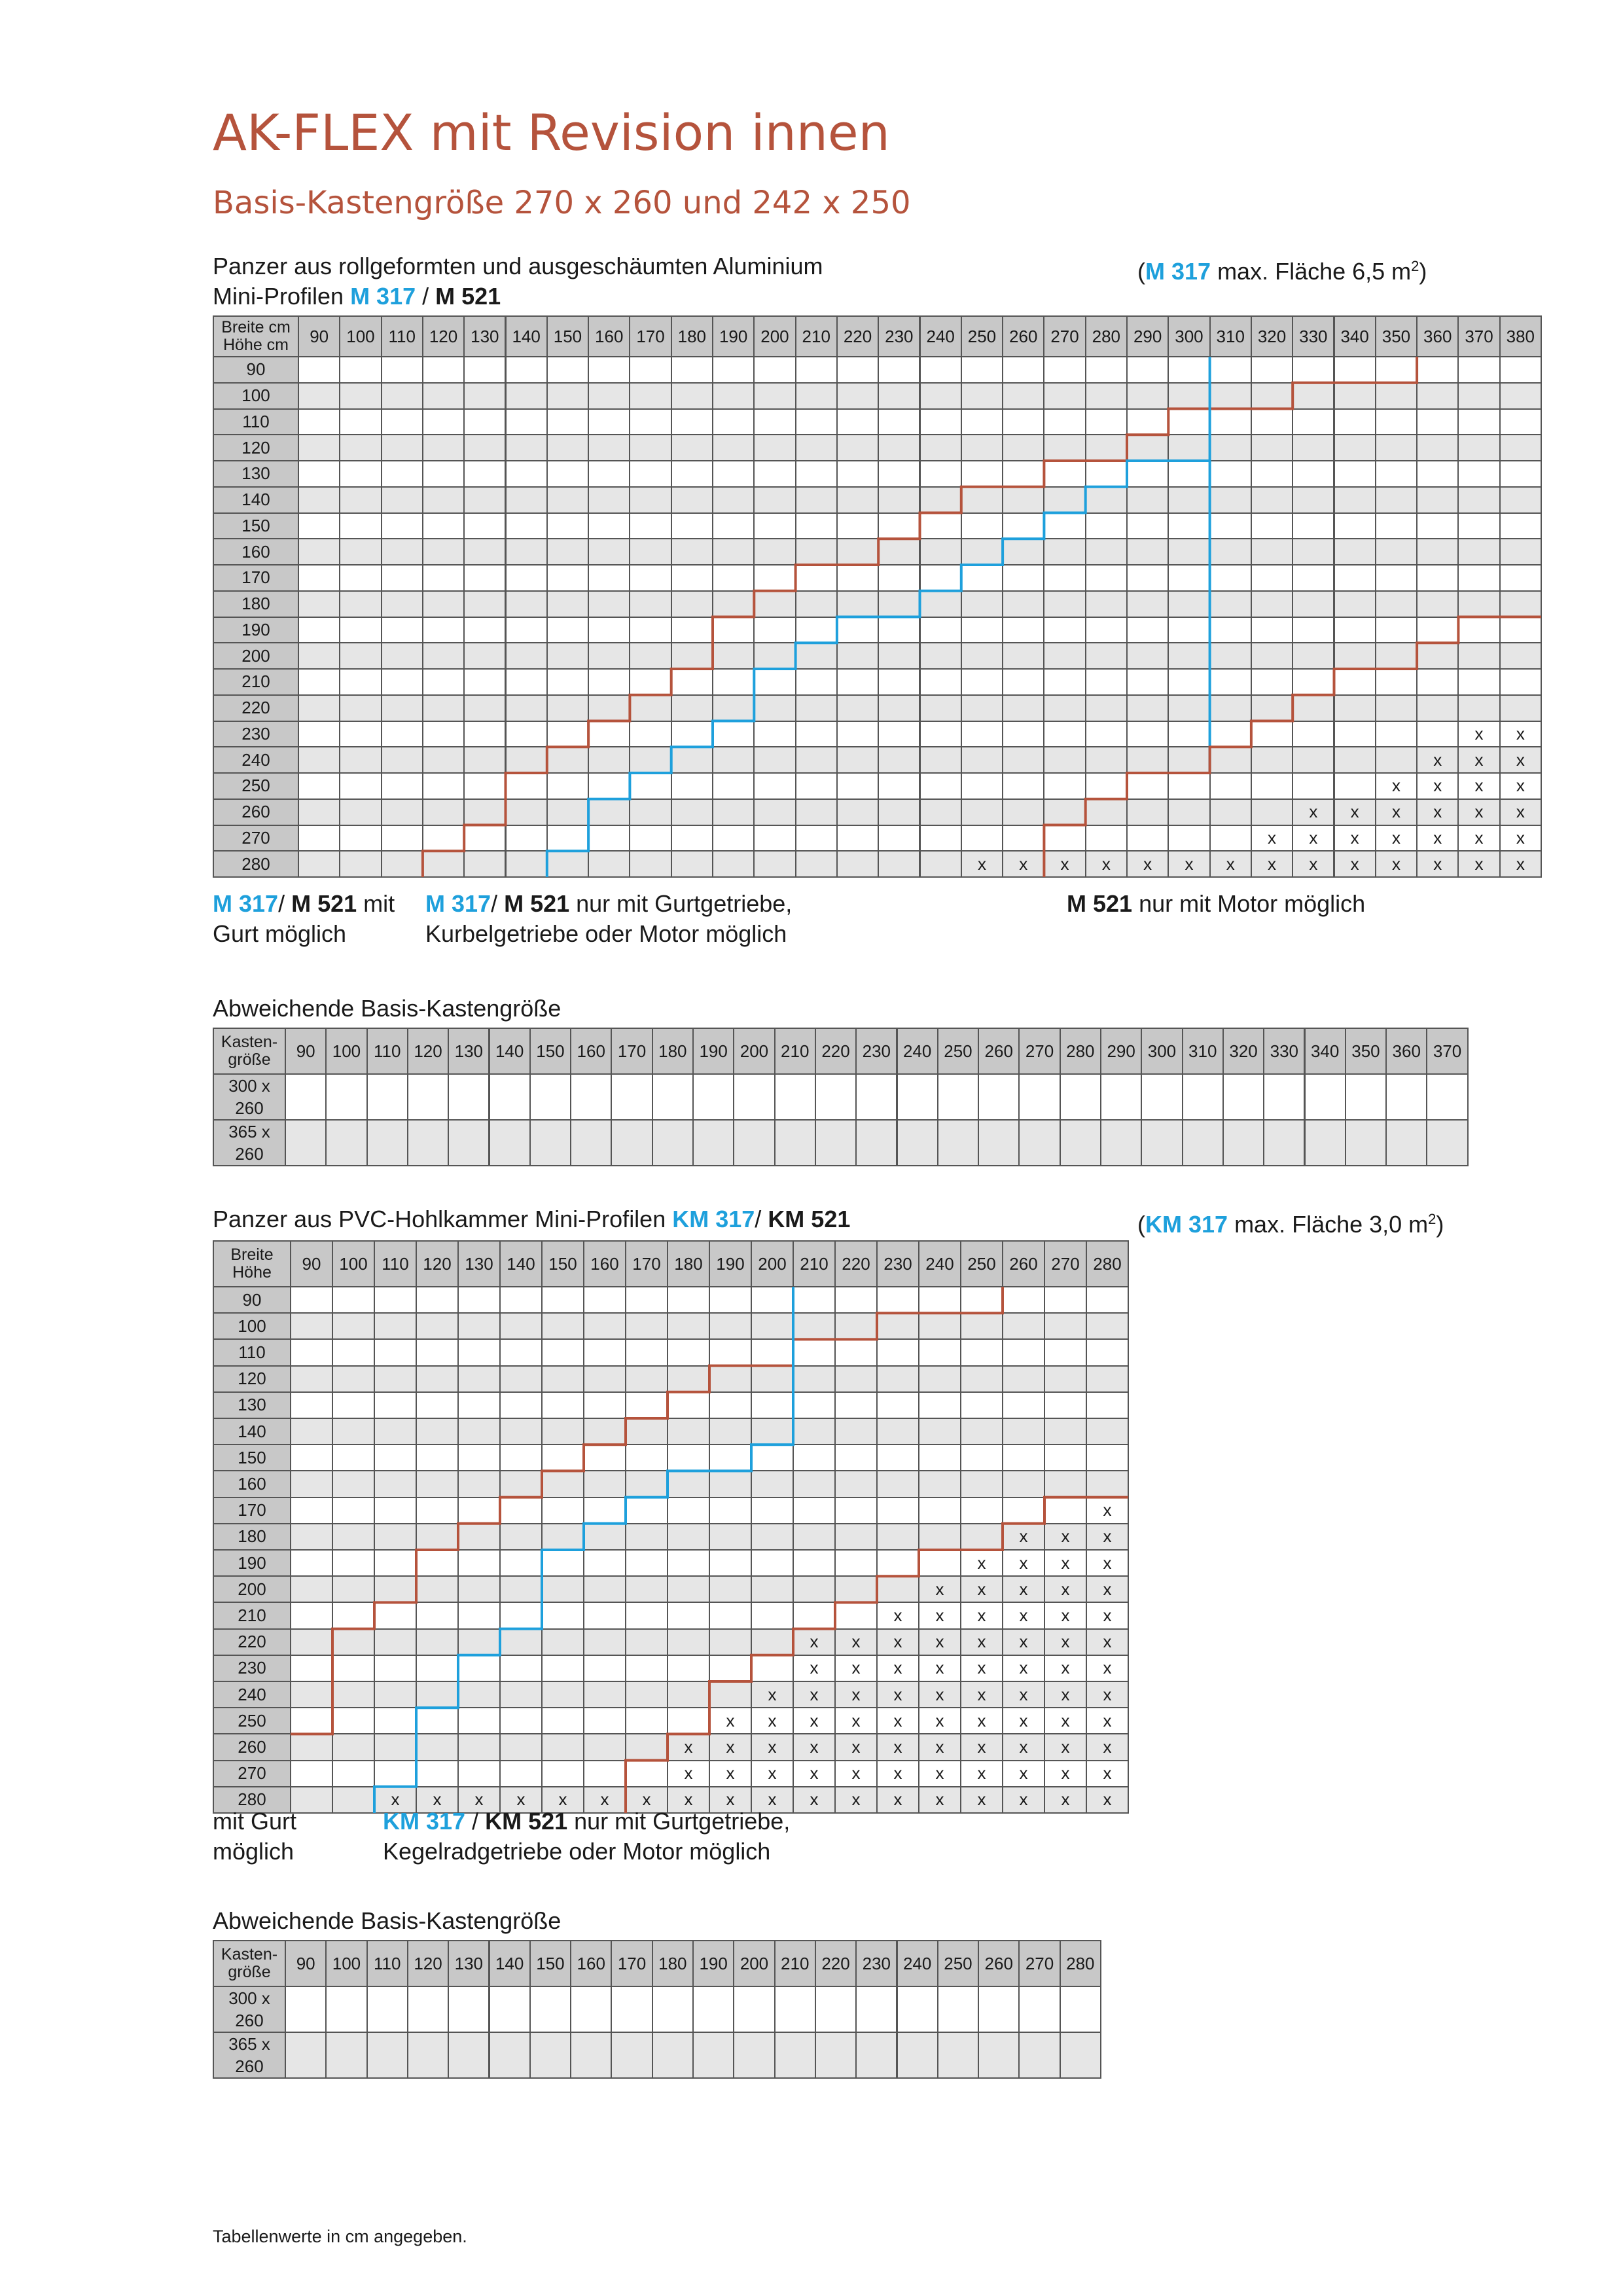  Describe the element at coordinates (252, 1272) in the screenshot. I see `corner-label: Höhe` at that location.